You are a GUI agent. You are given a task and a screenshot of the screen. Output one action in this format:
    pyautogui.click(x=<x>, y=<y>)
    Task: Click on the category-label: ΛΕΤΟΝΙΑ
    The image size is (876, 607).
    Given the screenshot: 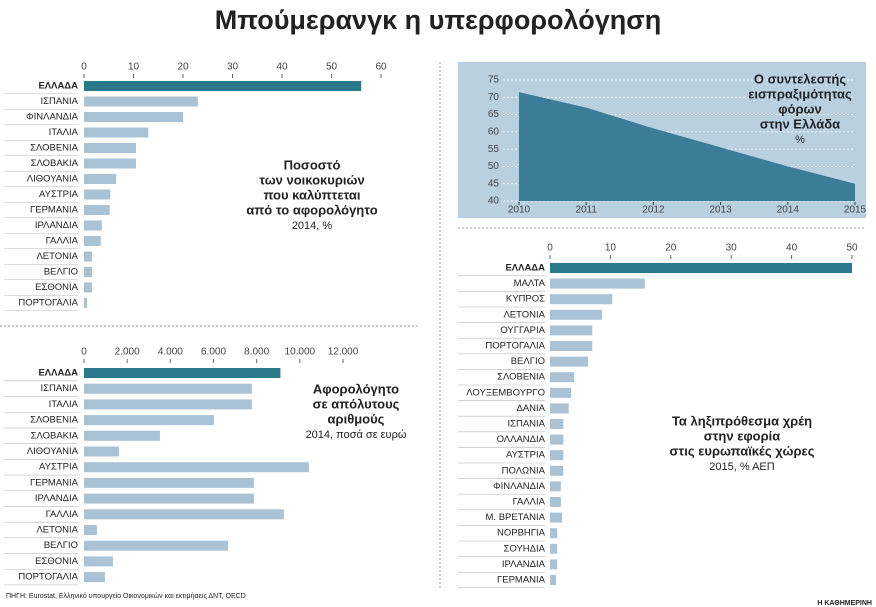 What is the action you would take?
    pyautogui.click(x=57, y=256)
    